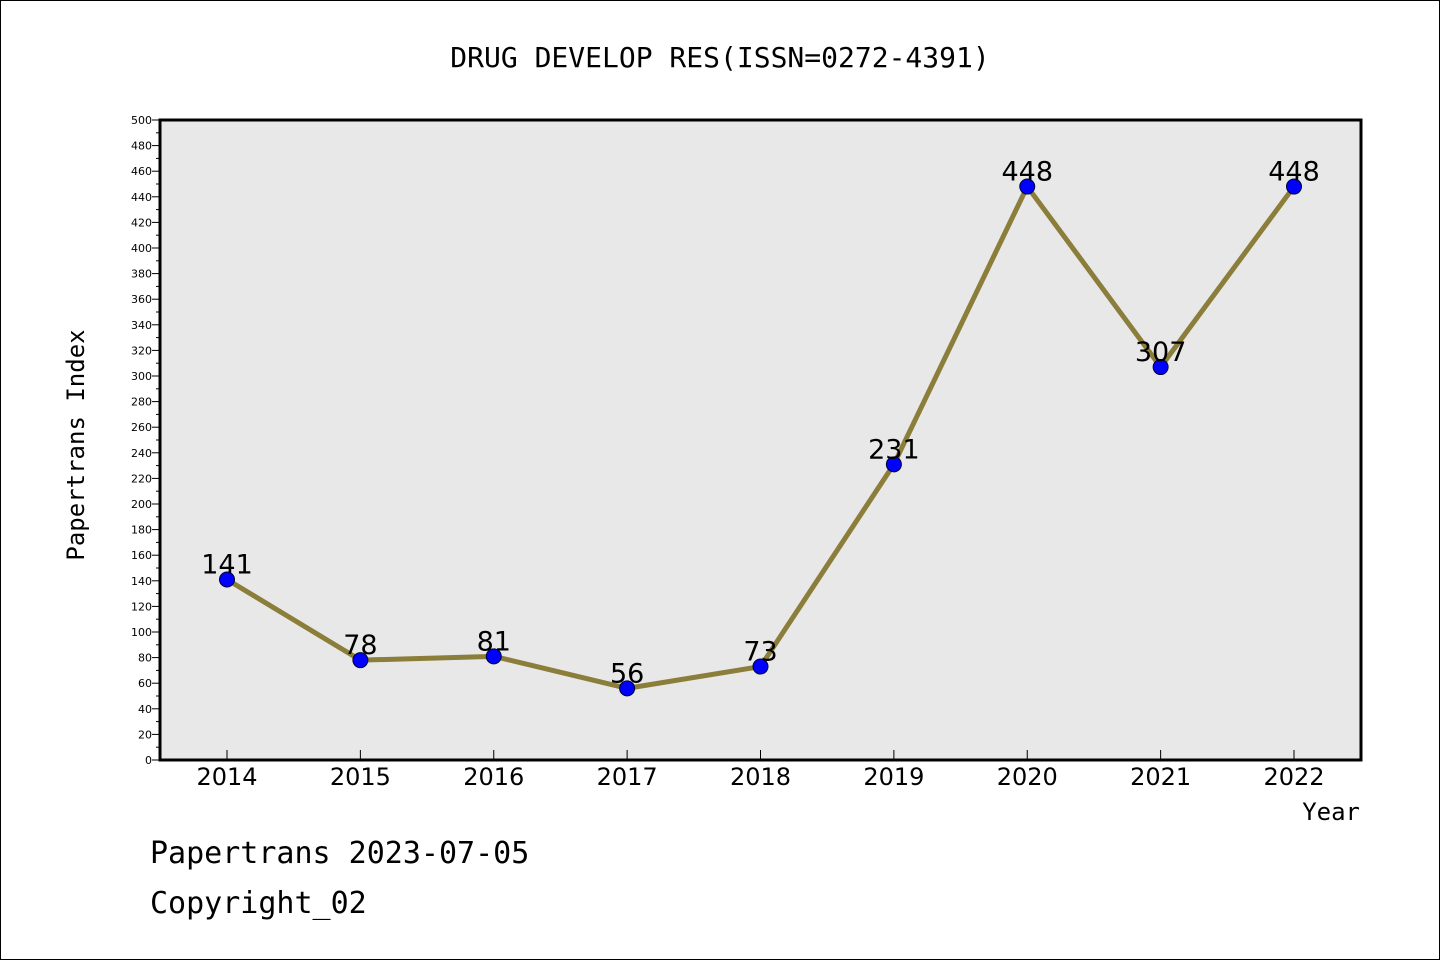 The height and width of the screenshot is (960, 1440). Describe the element at coordinates (226, 777) in the screenshot. I see `x-tick-label: 2014` at that location.